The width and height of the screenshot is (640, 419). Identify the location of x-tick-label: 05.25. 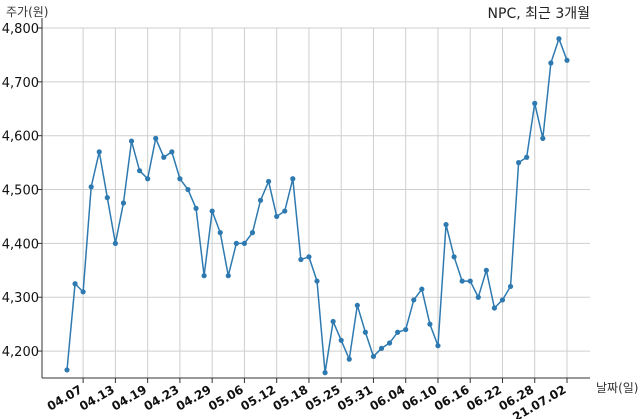
(323, 397).